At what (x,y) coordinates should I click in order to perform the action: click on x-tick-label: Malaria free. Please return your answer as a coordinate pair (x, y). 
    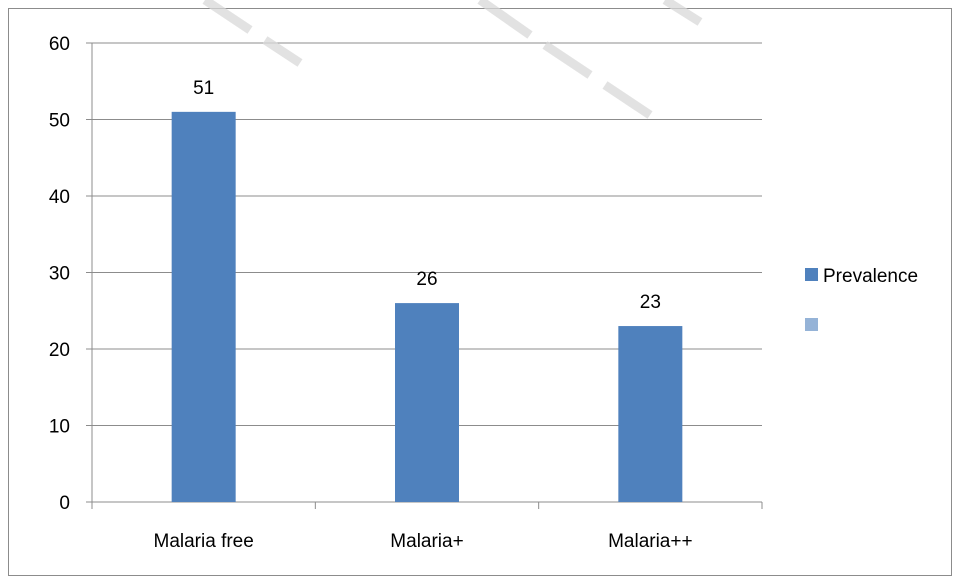
    Looking at the image, I should click on (204, 541).